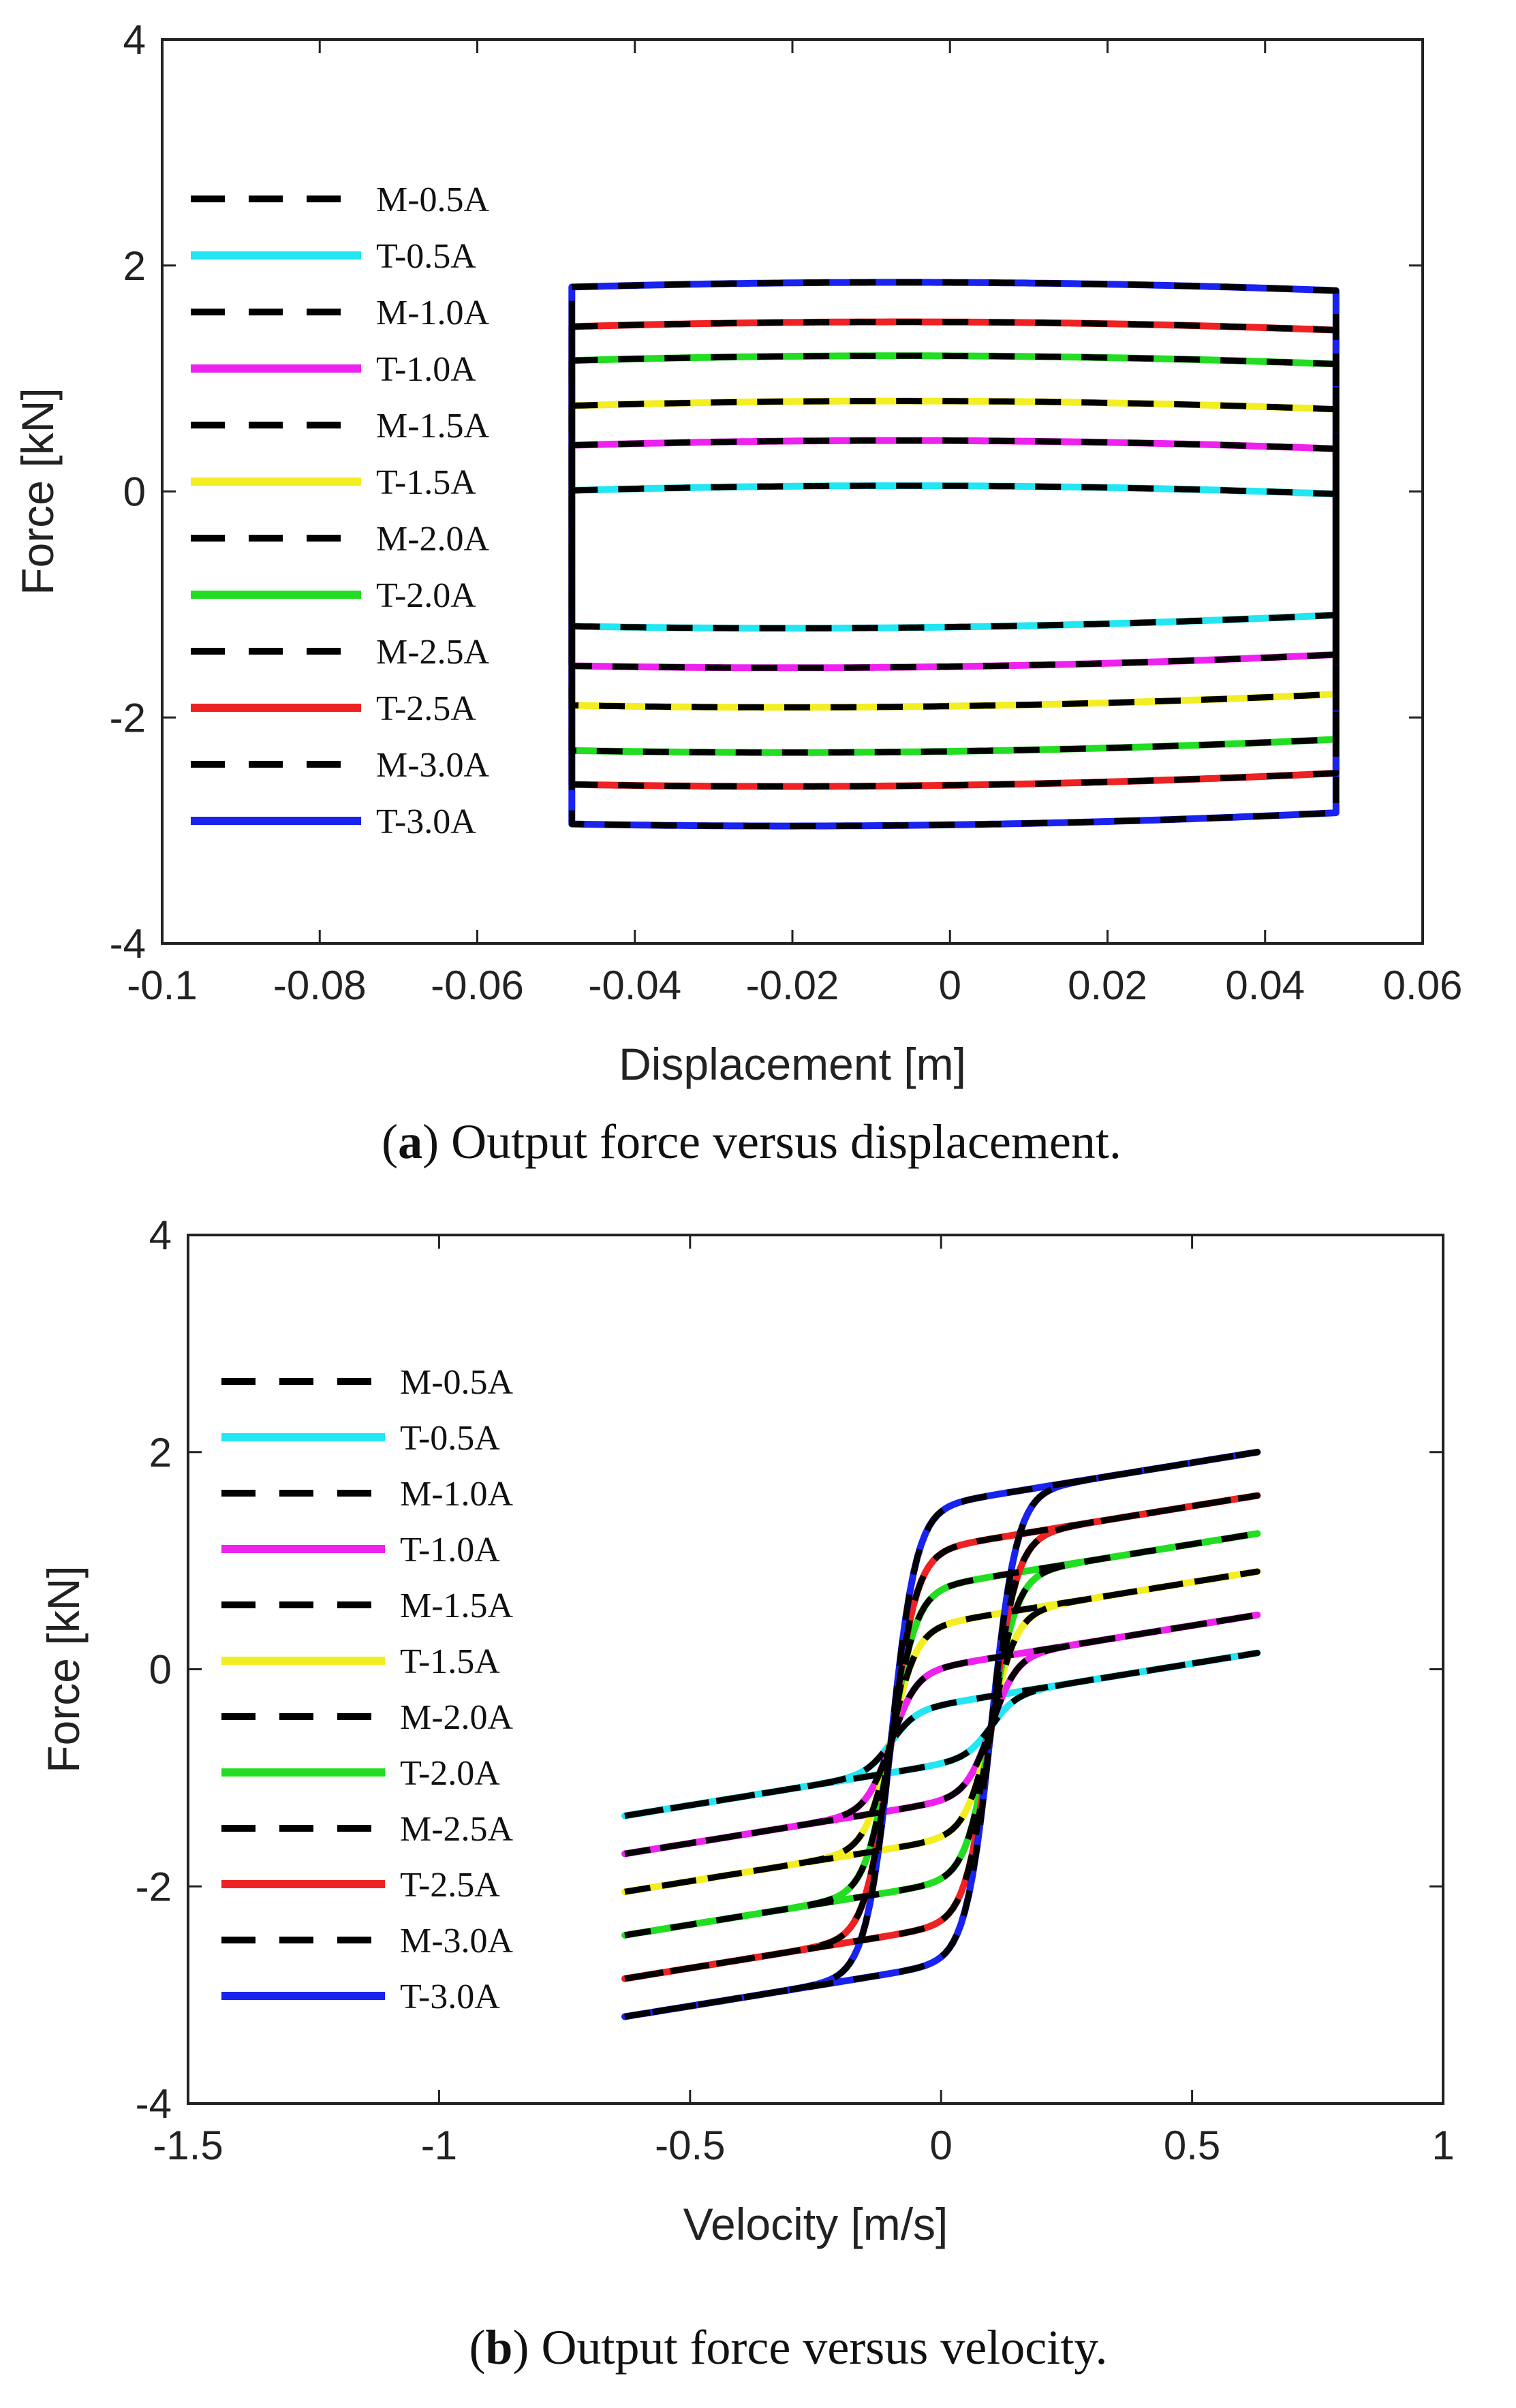 This screenshot has height=2408, width=1516. Describe the element at coordinates (792, 985) in the screenshot. I see `panel-a-x-tick-label: -0.02` at that location.